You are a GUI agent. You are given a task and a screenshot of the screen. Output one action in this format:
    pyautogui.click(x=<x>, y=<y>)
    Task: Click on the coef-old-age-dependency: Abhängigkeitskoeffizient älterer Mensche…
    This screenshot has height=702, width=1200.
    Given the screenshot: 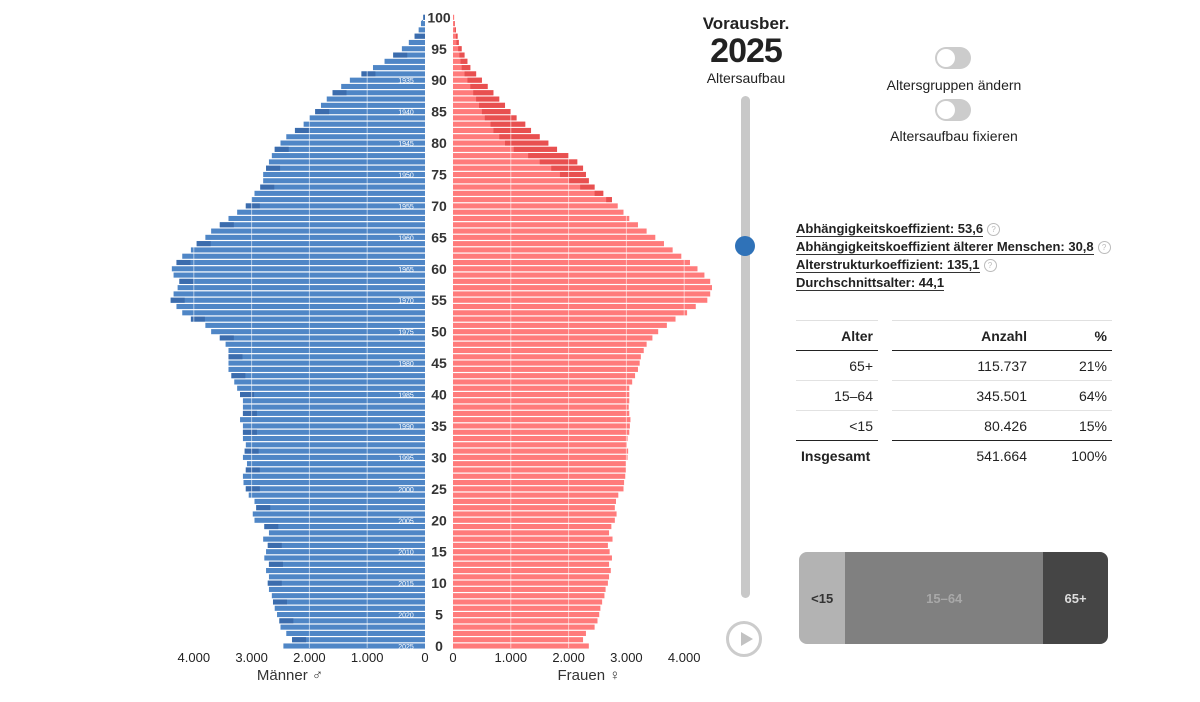 What is the action you would take?
    pyautogui.click(x=953, y=247)
    